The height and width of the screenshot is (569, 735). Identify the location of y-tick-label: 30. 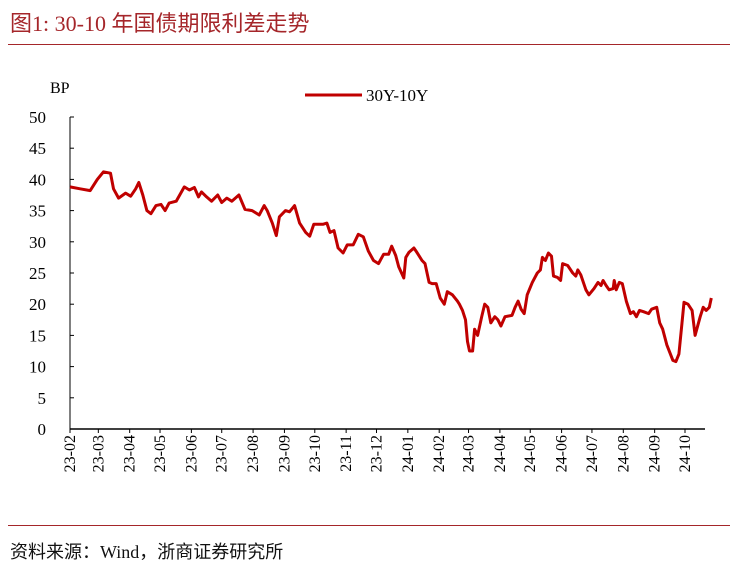
(37, 242).